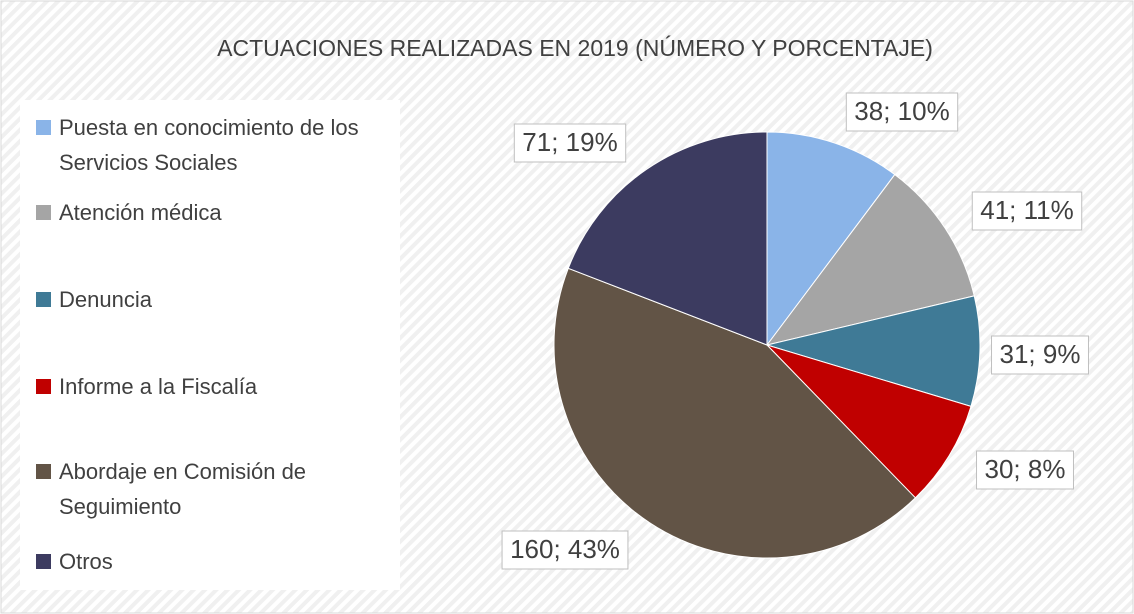 Image resolution: width=1134 pixels, height=614 pixels. I want to click on data-label: 38; 10%, so click(901, 111).